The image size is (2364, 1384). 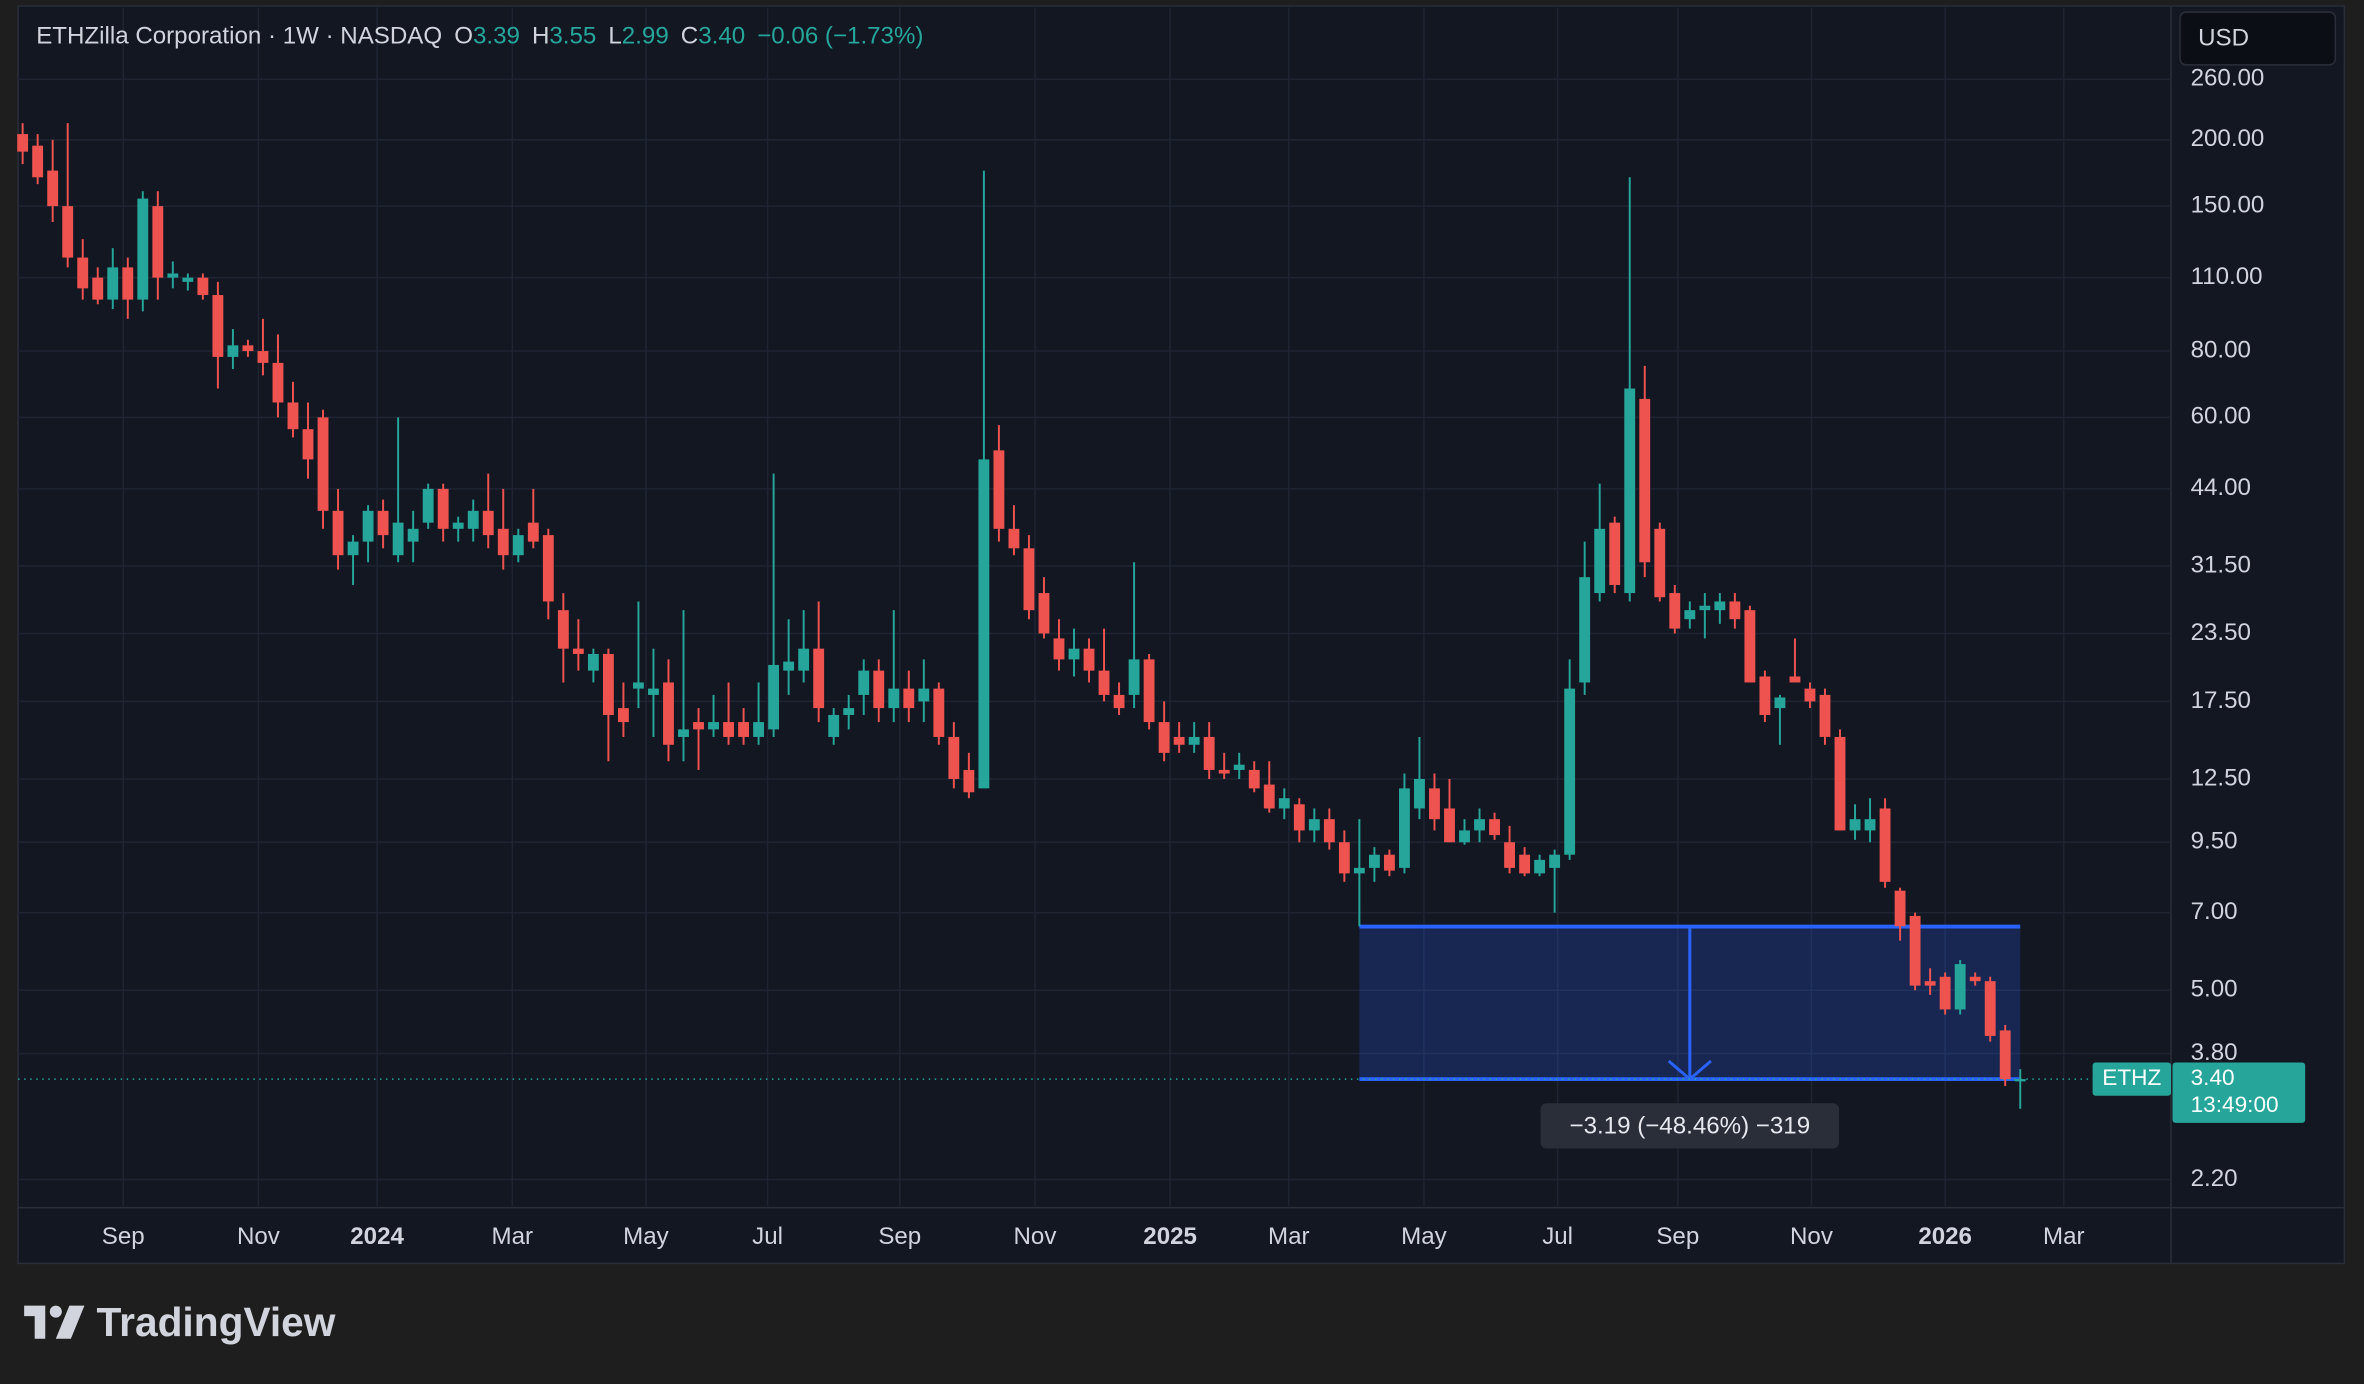 I want to click on y-tick-label: 110.00, so click(x=2227, y=276).